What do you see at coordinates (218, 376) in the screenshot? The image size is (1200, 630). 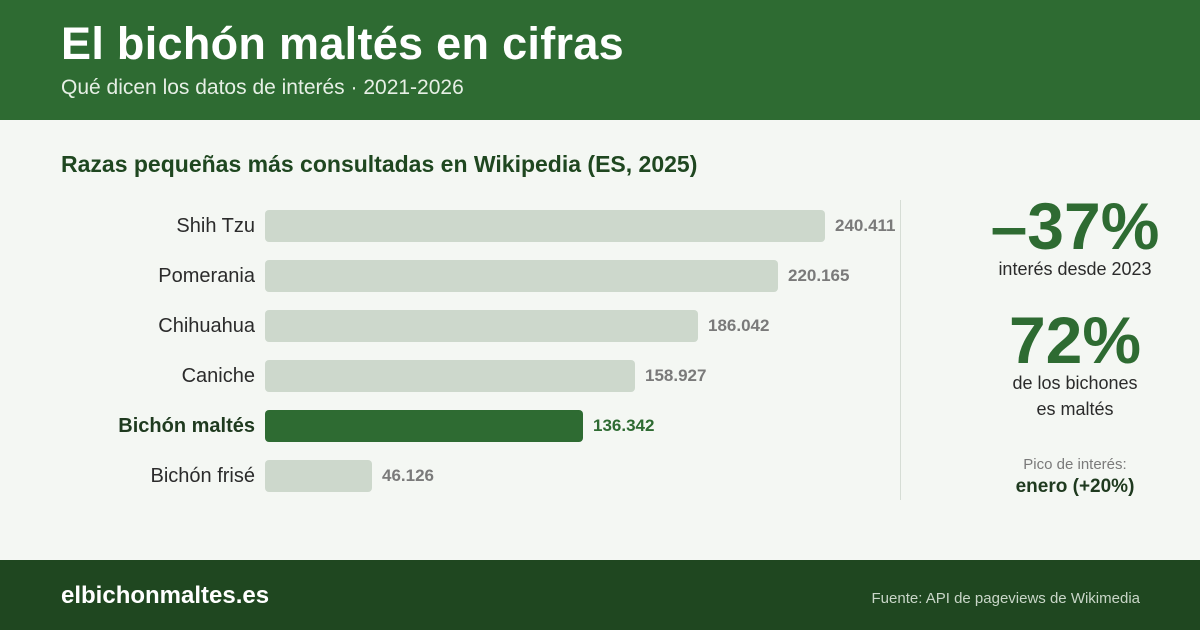 I see `bar-label: Caniche` at bounding box center [218, 376].